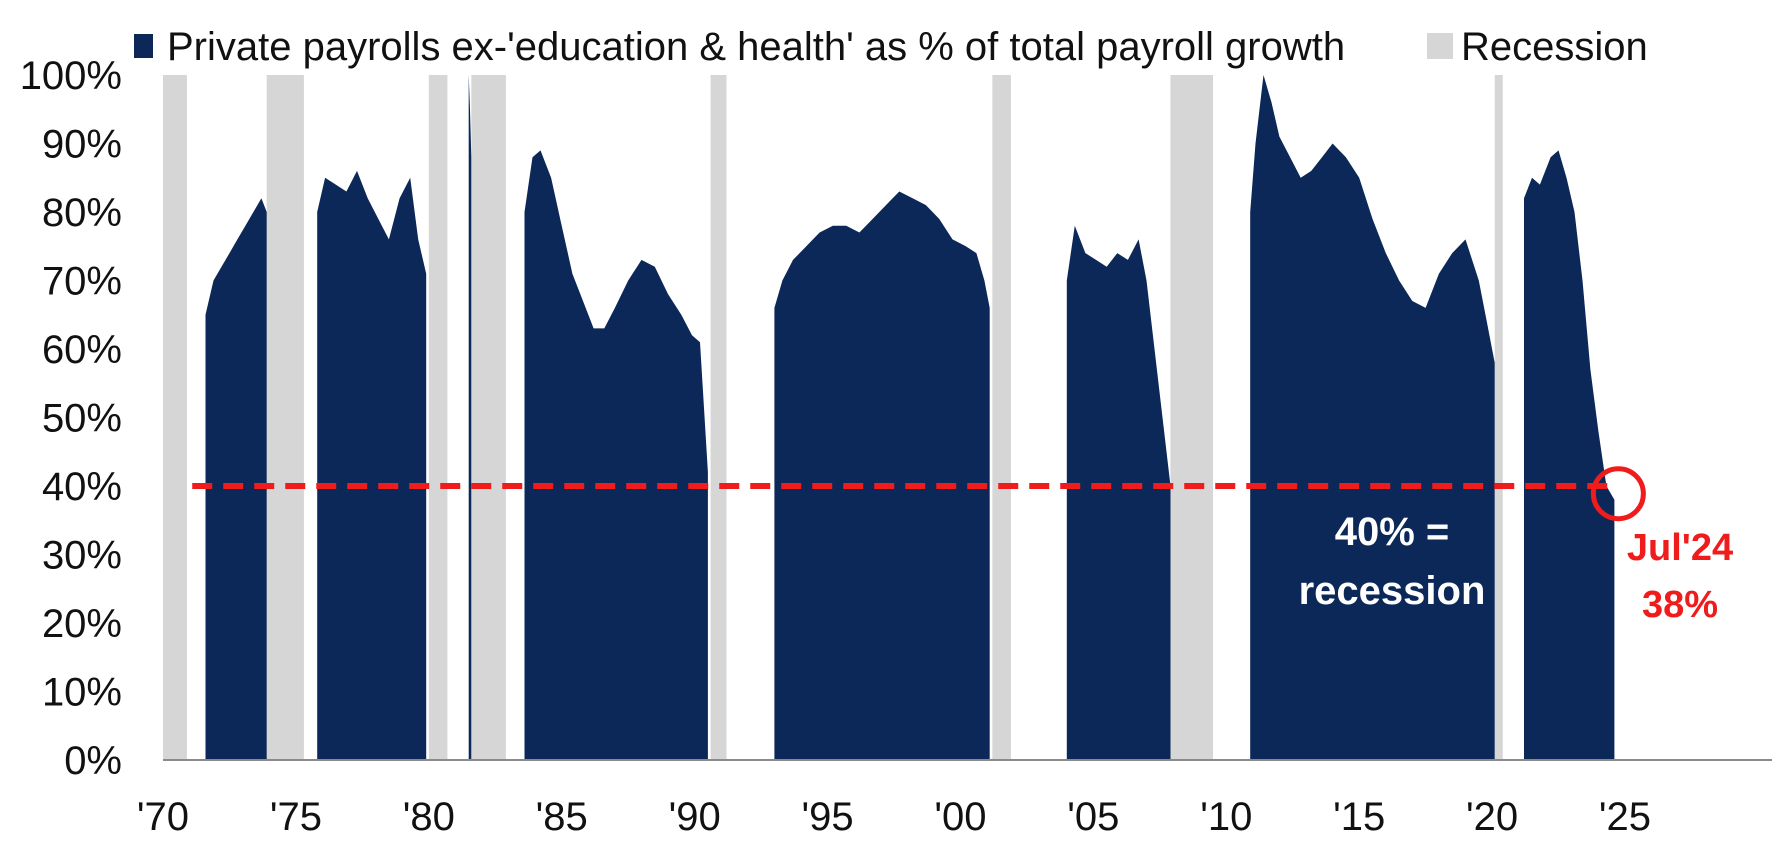 The width and height of the screenshot is (1786, 857). Describe the element at coordinates (82, 693) in the screenshot. I see `y-tick-label-10: 10%` at that location.